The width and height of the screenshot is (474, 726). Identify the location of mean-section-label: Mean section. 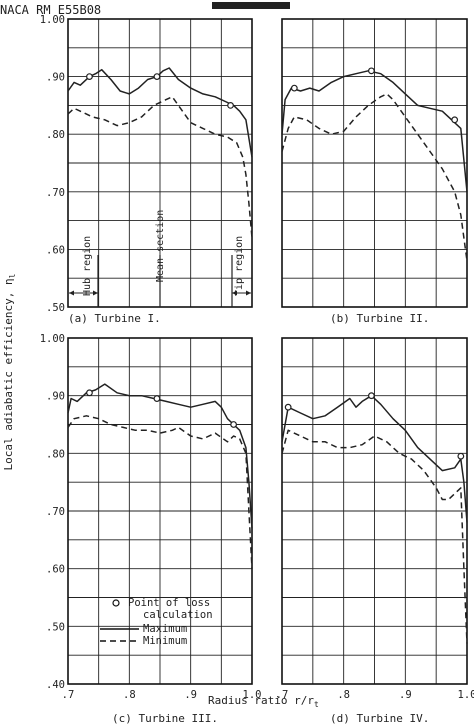
(160, 246).